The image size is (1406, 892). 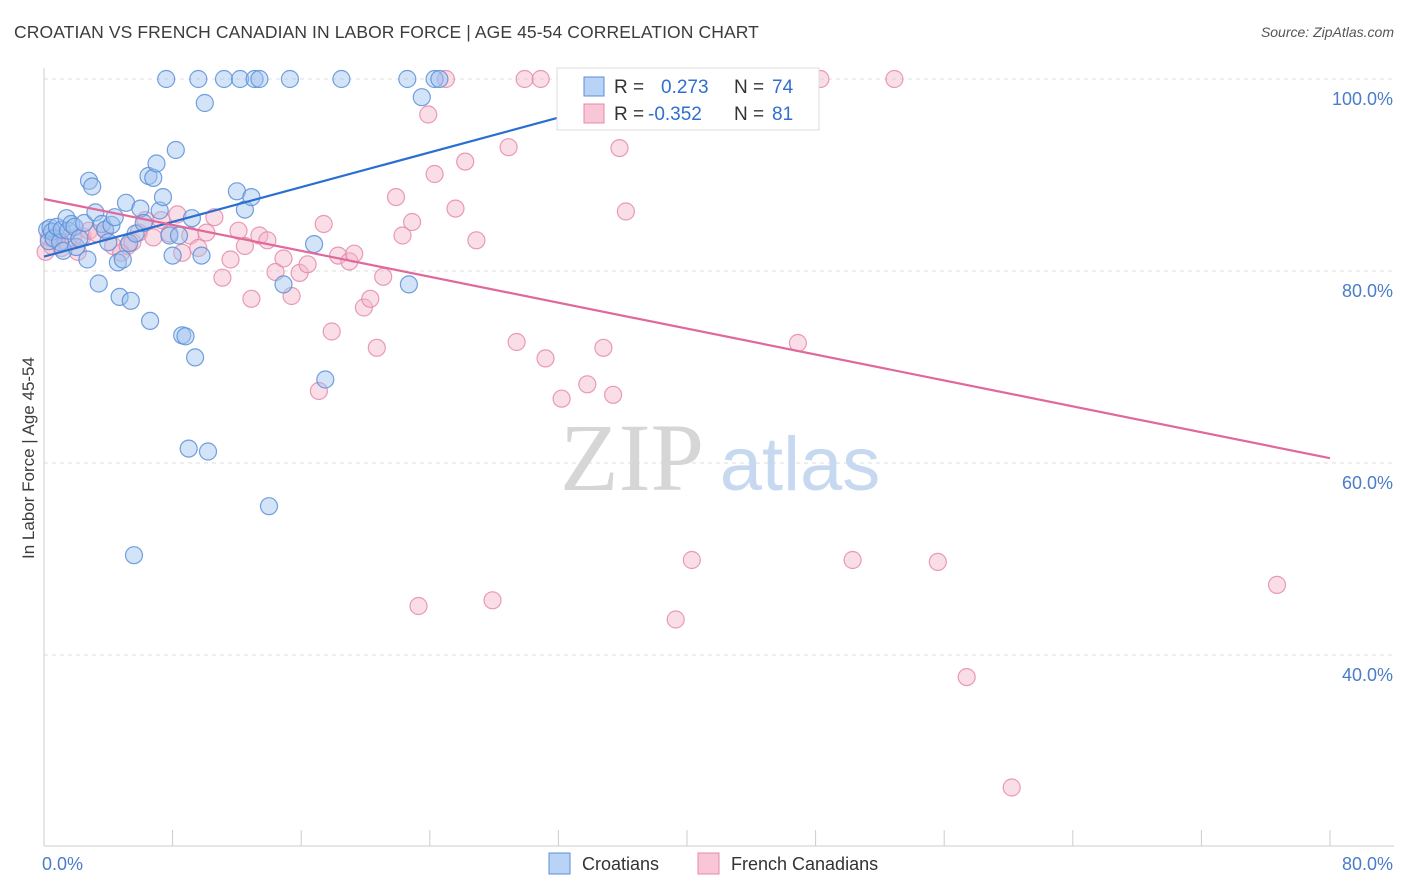 I want to click on y-tick-label-0: 100.0%, so click(x=1362, y=99).